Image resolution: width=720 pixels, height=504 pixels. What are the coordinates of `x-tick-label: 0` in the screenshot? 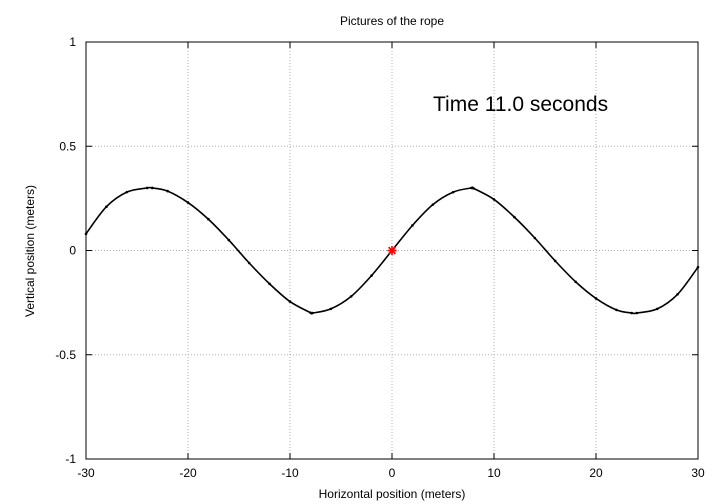 It's located at (392, 473).